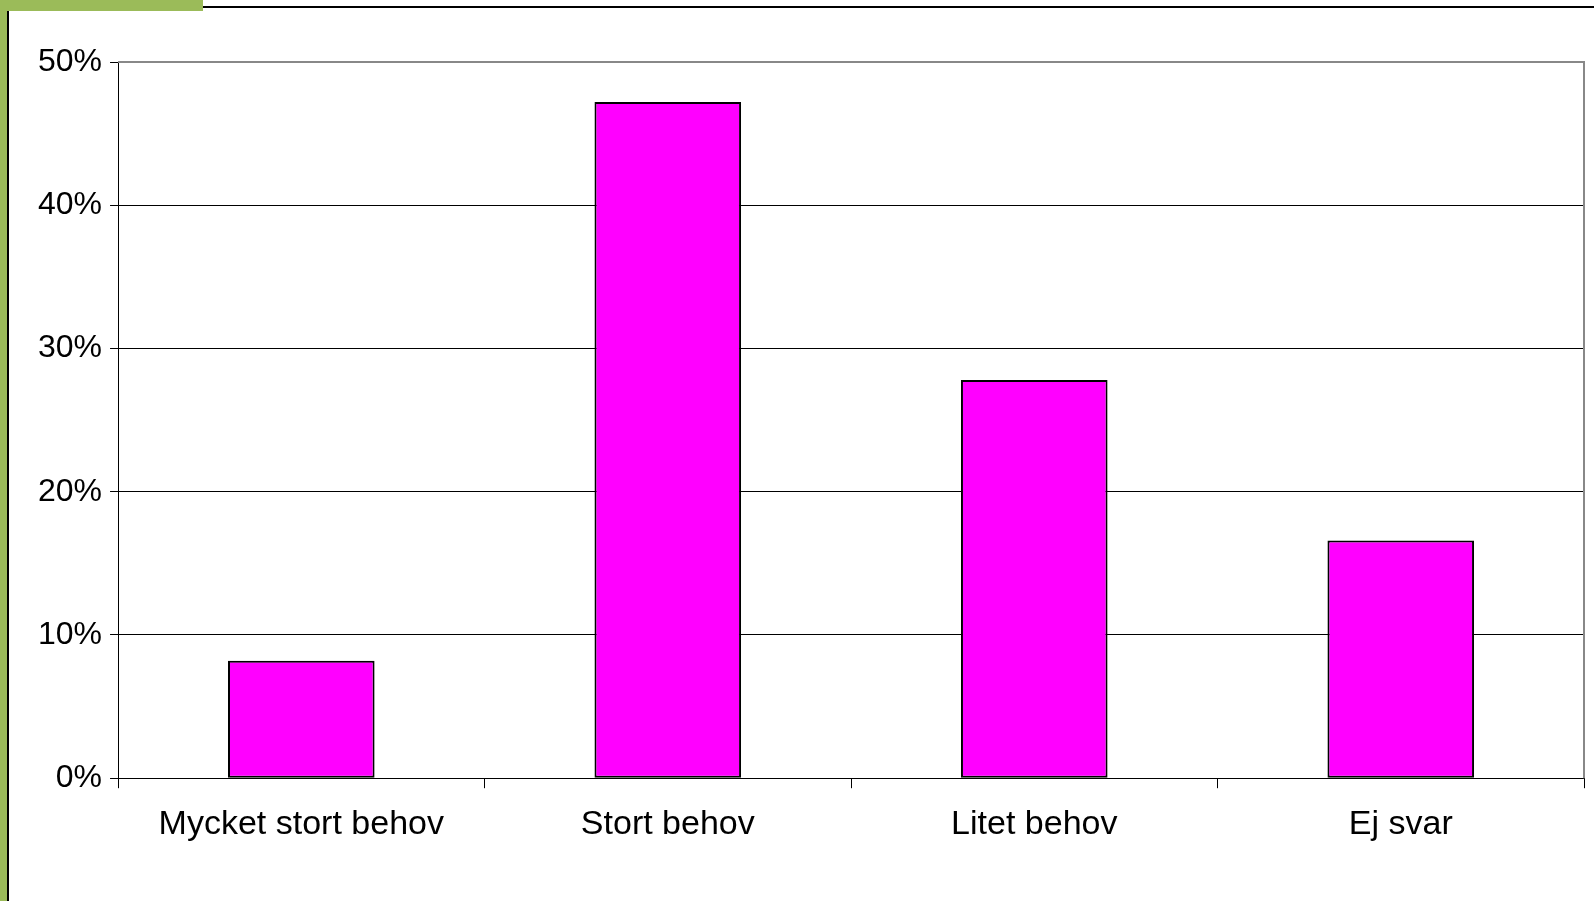  I want to click on x-tick-label: Ej svar, so click(1400, 821).